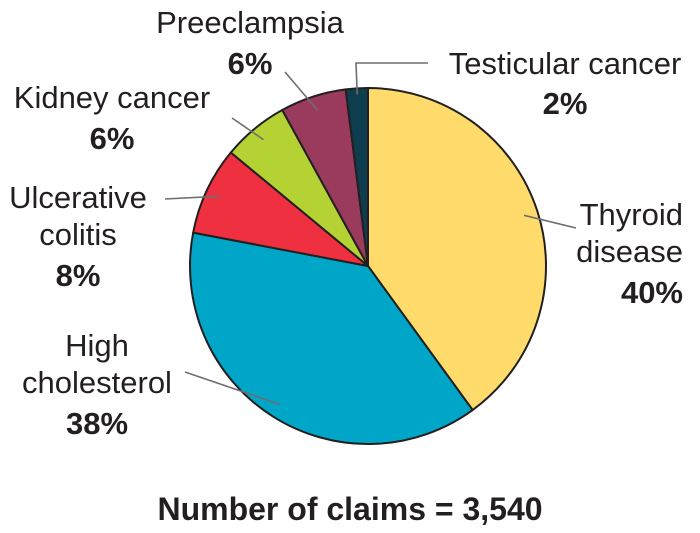 Image resolution: width=700 pixels, height=533 pixels. Describe the element at coordinates (250, 22) in the screenshot. I see `slice-label-preeclampsia: Preeclampsia` at that location.